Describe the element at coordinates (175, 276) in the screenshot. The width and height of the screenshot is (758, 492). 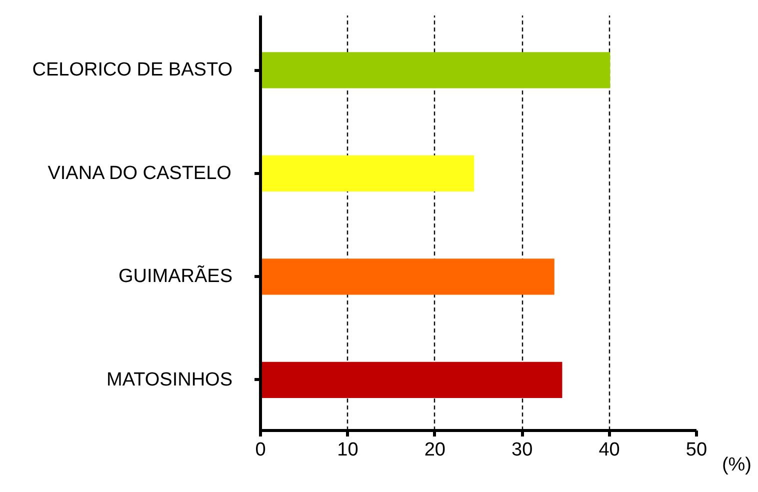
I see `y-tick-label: GUIMARÃES` at that location.